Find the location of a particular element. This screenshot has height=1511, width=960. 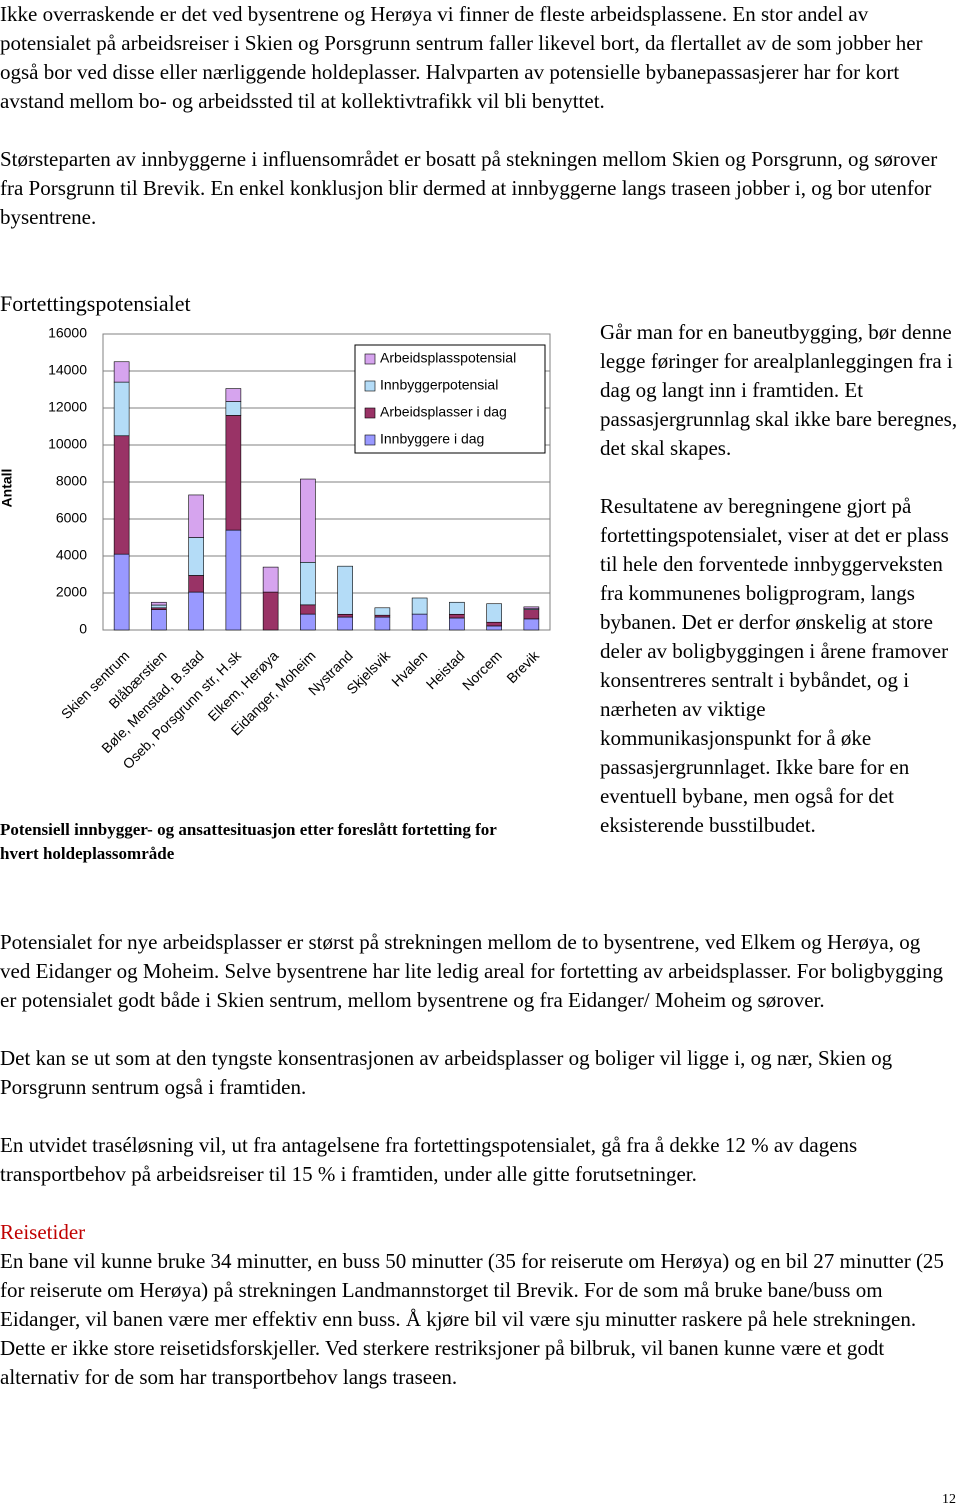

page-number: 12 is located at coordinates (949, 1499).